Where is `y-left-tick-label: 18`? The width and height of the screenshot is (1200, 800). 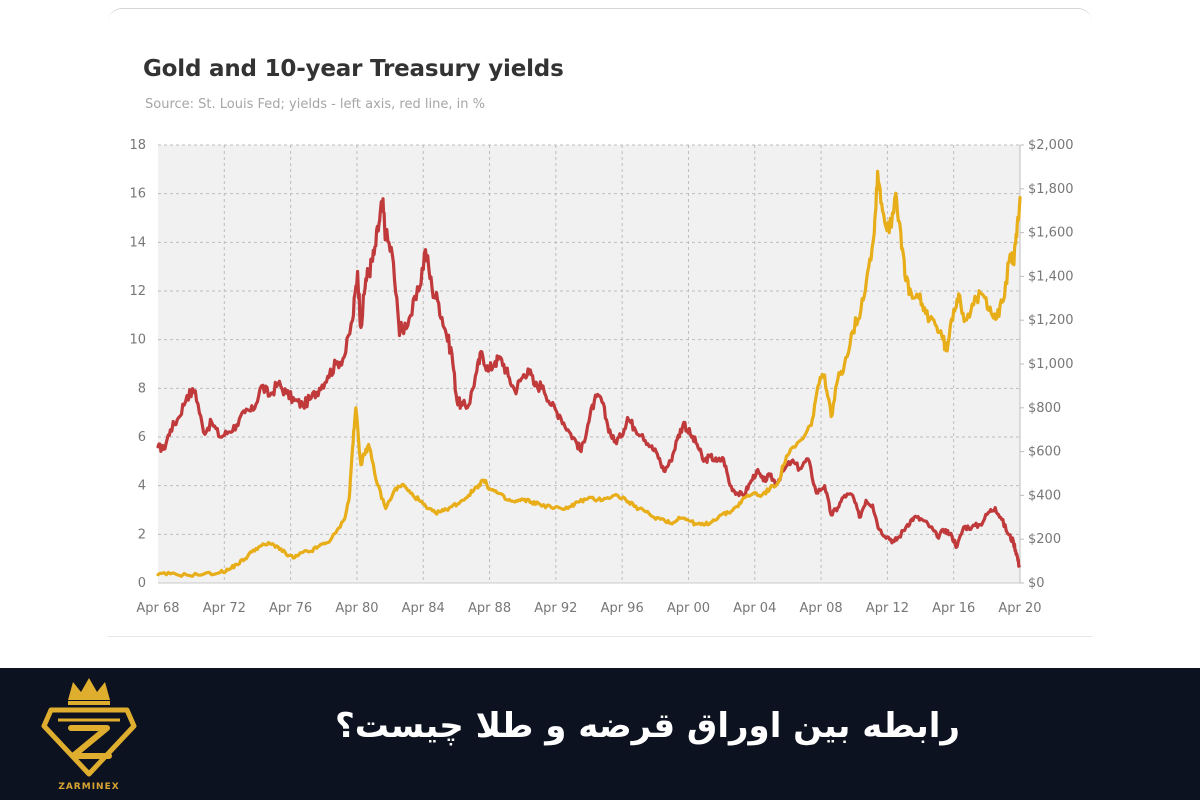
y-left-tick-label: 18 is located at coordinates (137, 145).